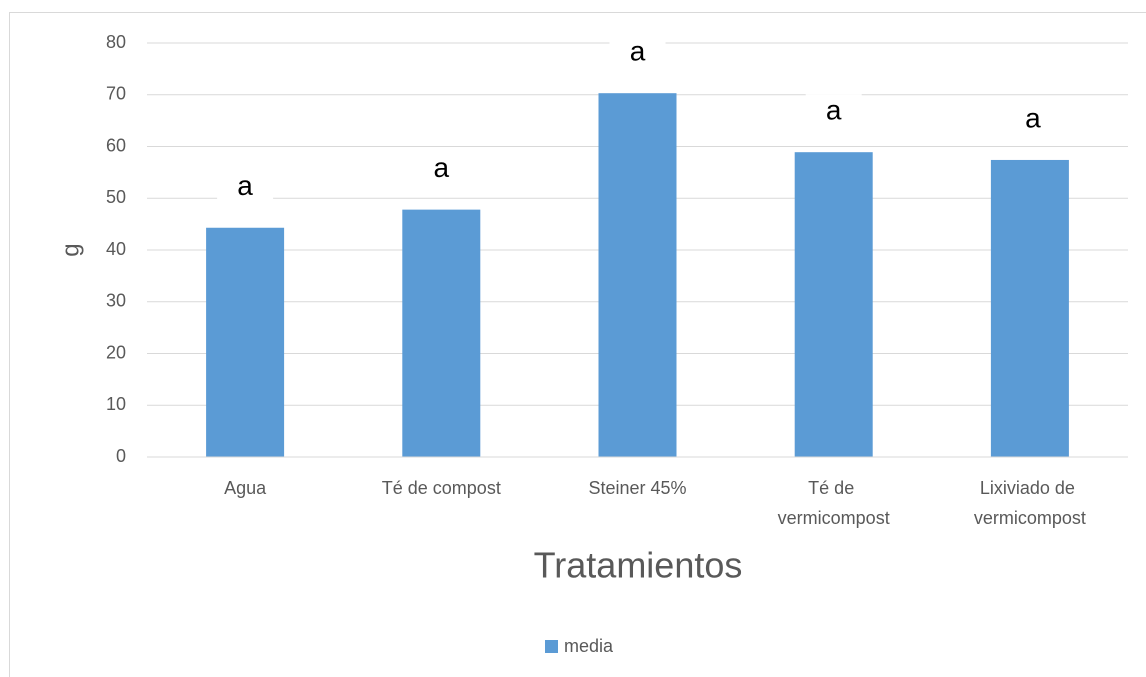 The width and height of the screenshot is (1146, 677). Describe the element at coordinates (116, 352) in the screenshot. I see `y-tick-label: 20` at that location.